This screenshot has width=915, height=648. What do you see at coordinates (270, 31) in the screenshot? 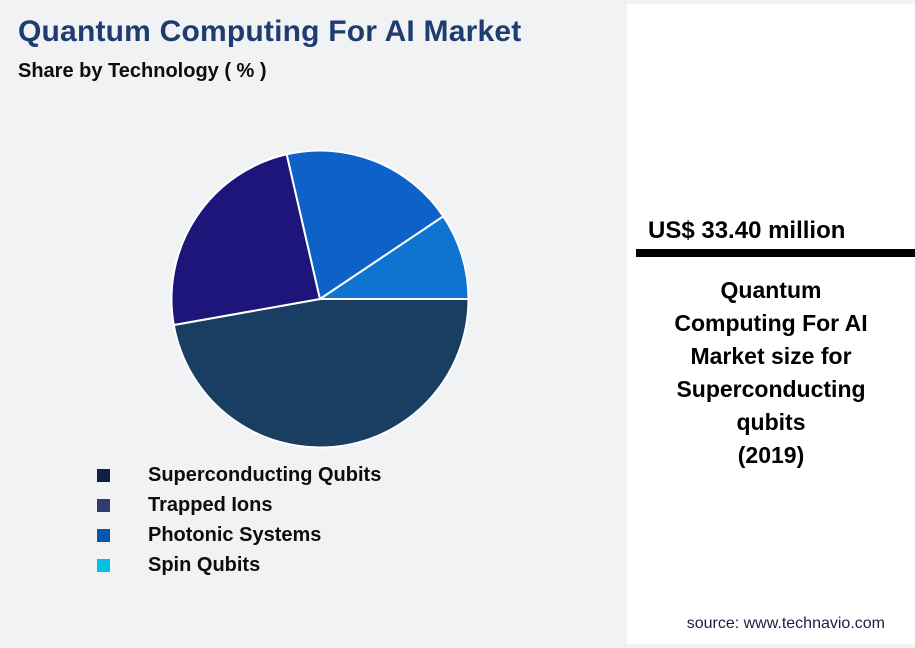
I see `chart-title: Quantum Computing For AI Market` at bounding box center [270, 31].